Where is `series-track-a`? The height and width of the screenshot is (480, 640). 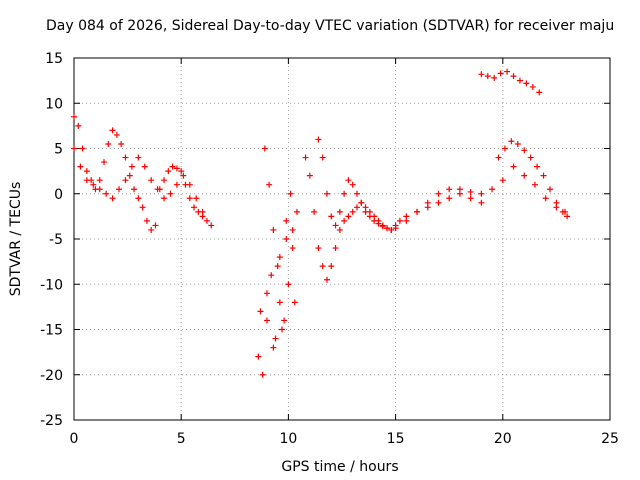 series-track-a is located at coordinates (143, 173).